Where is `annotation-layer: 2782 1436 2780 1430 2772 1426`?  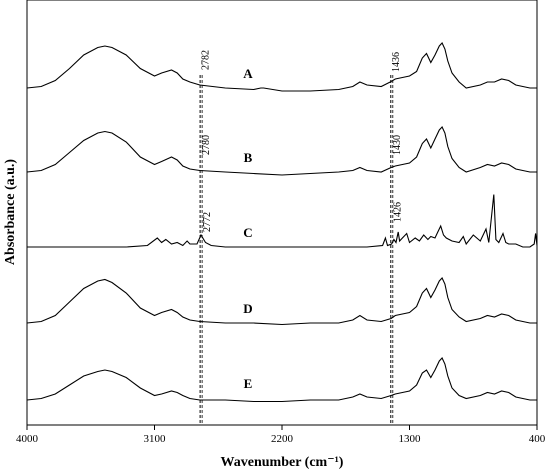 annotation-layer: 2782 1436 2780 1430 2772 1426 is located at coordinates (302, 141).